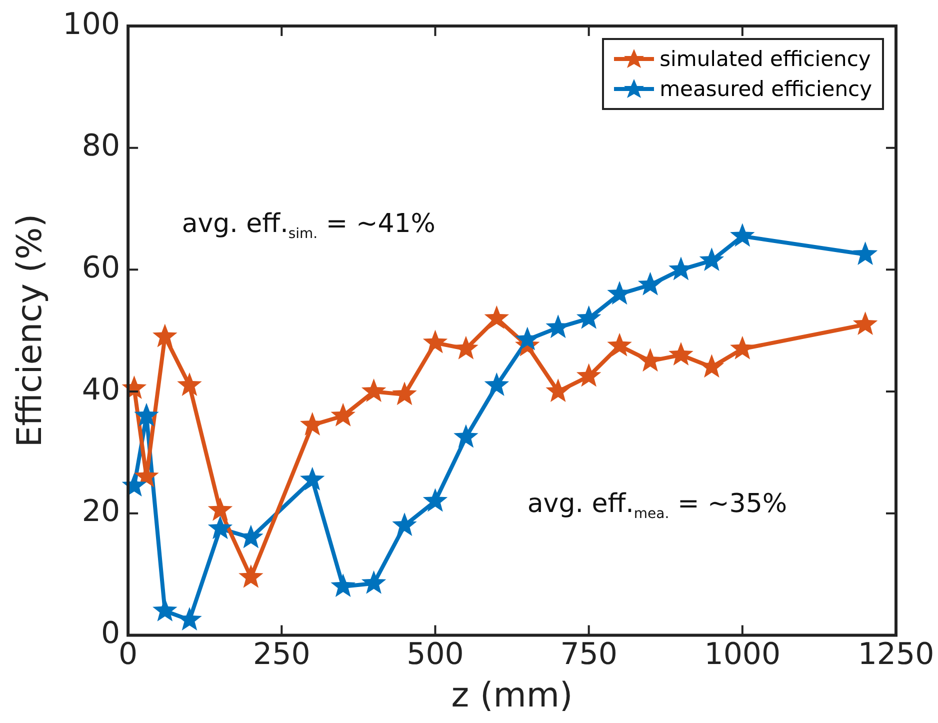 The height and width of the screenshot is (723, 938). What do you see at coordinates (512, 695) in the screenshot?
I see `x-axis-title: z (mm)` at bounding box center [512, 695].